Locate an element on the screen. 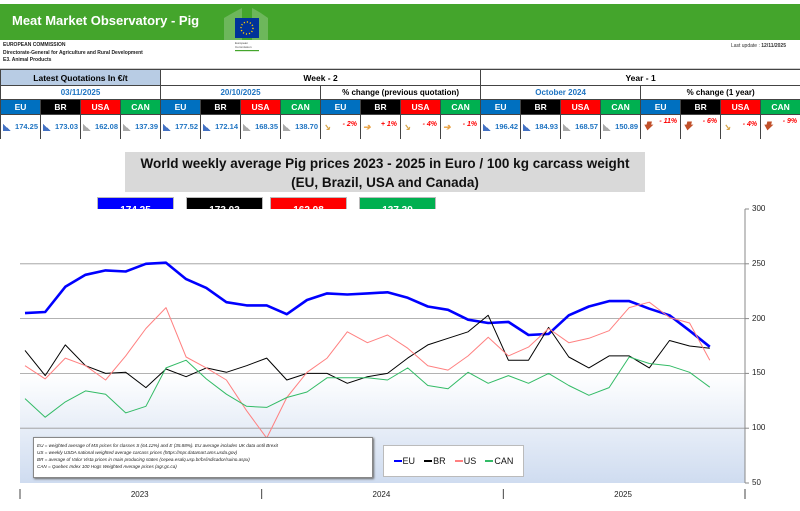  pct-change: ➔ - 1% is located at coordinates (461, 126).